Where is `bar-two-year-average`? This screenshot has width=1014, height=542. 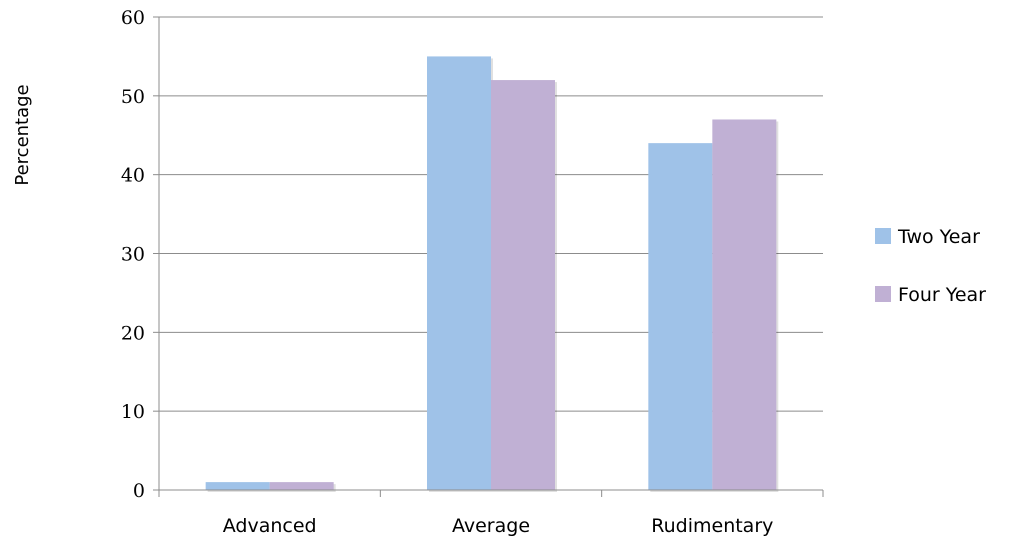
bar-two-year-average is located at coordinates (459, 273).